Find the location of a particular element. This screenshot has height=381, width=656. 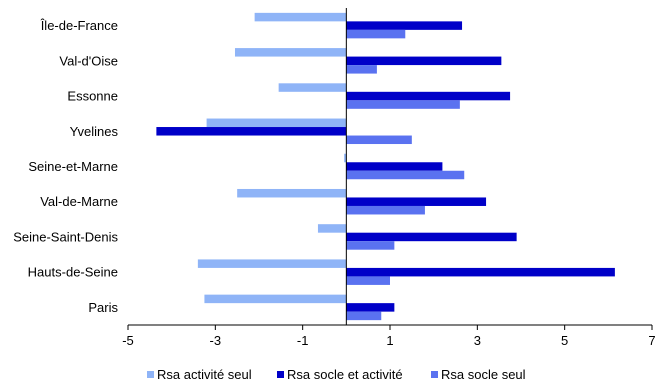

legend-label-3: Rsa socle seul is located at coordinates (483, 374).